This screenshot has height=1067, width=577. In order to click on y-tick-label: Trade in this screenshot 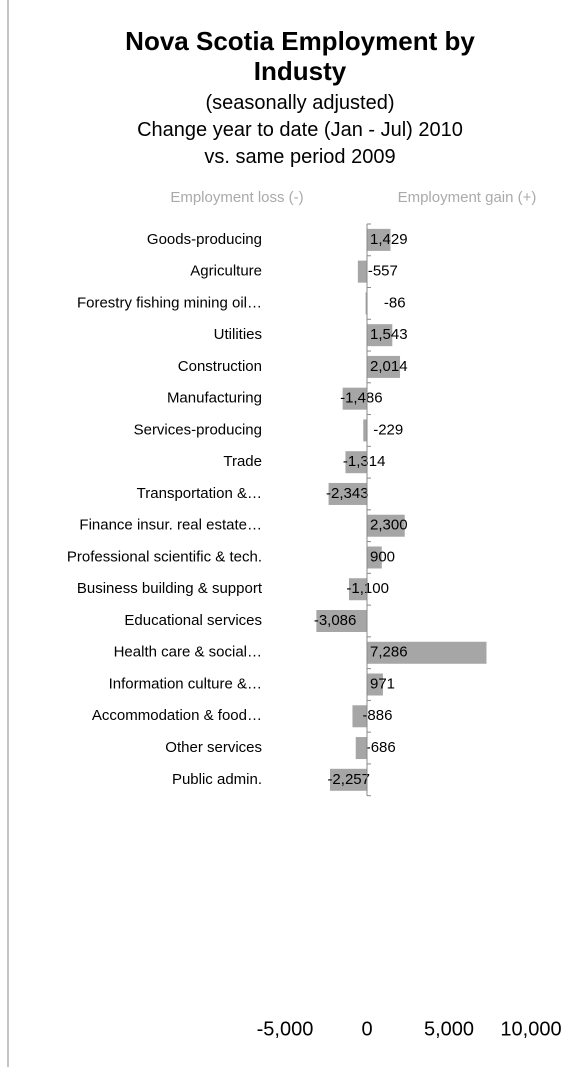, I will do `click(242, 461)`.